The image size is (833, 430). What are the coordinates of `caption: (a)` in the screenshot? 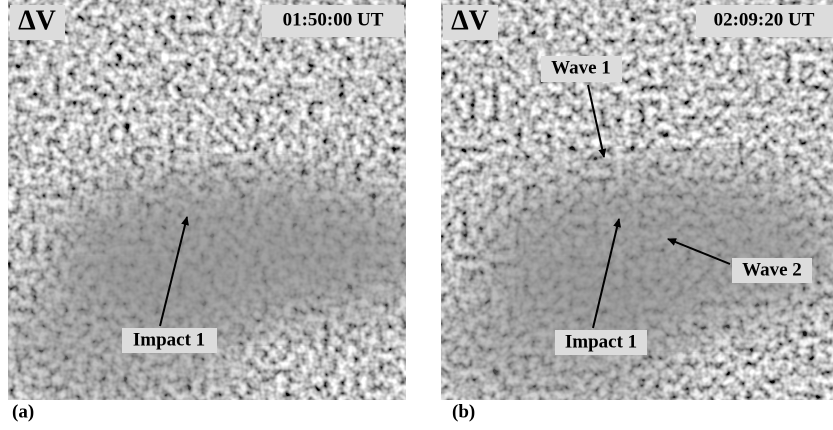 It's located at (23, 411).